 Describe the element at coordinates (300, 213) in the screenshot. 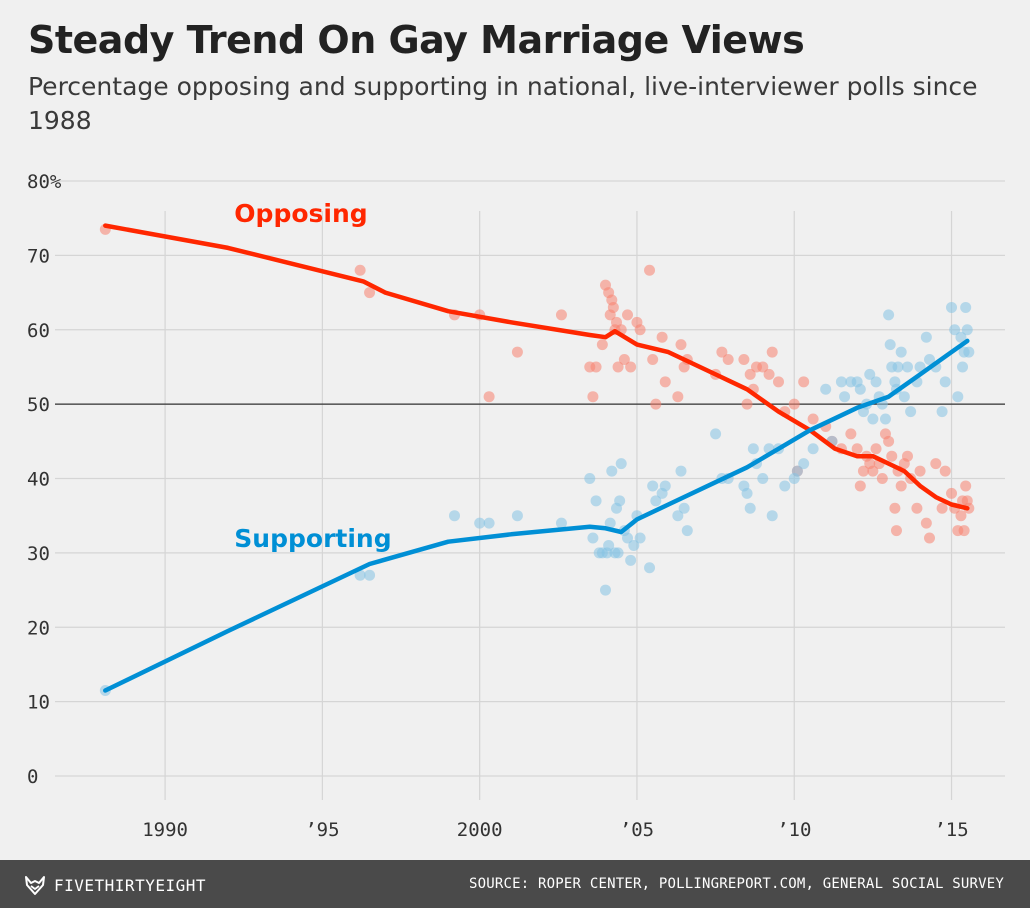

I see `opposing-series-label: Opposing` at that location.